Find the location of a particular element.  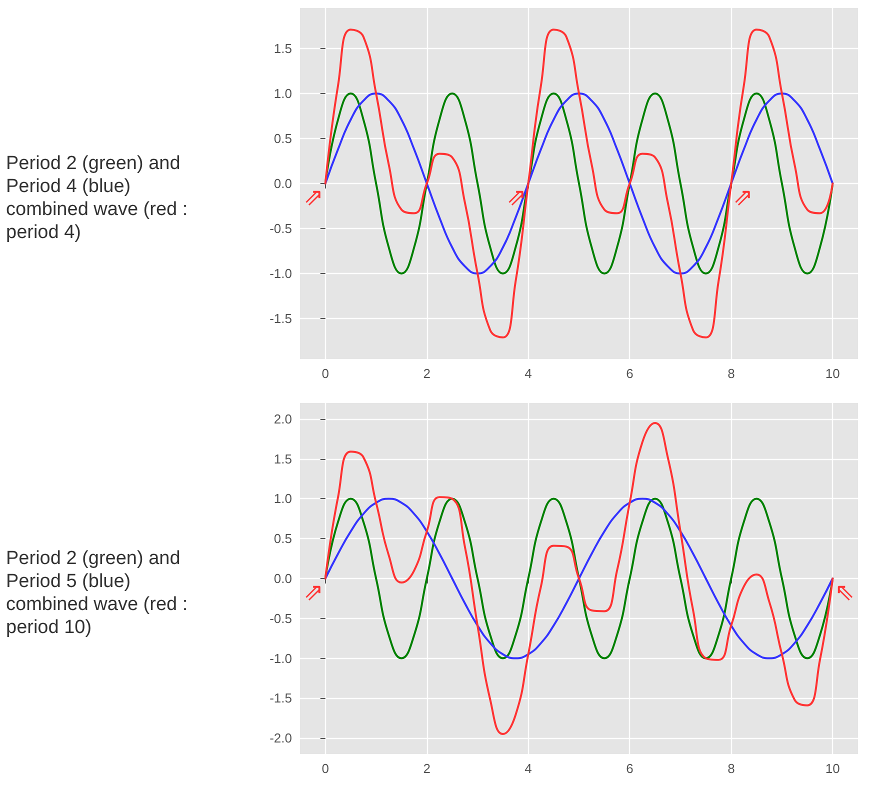

annotation: ⇖ is located at coordinates (844, 592).